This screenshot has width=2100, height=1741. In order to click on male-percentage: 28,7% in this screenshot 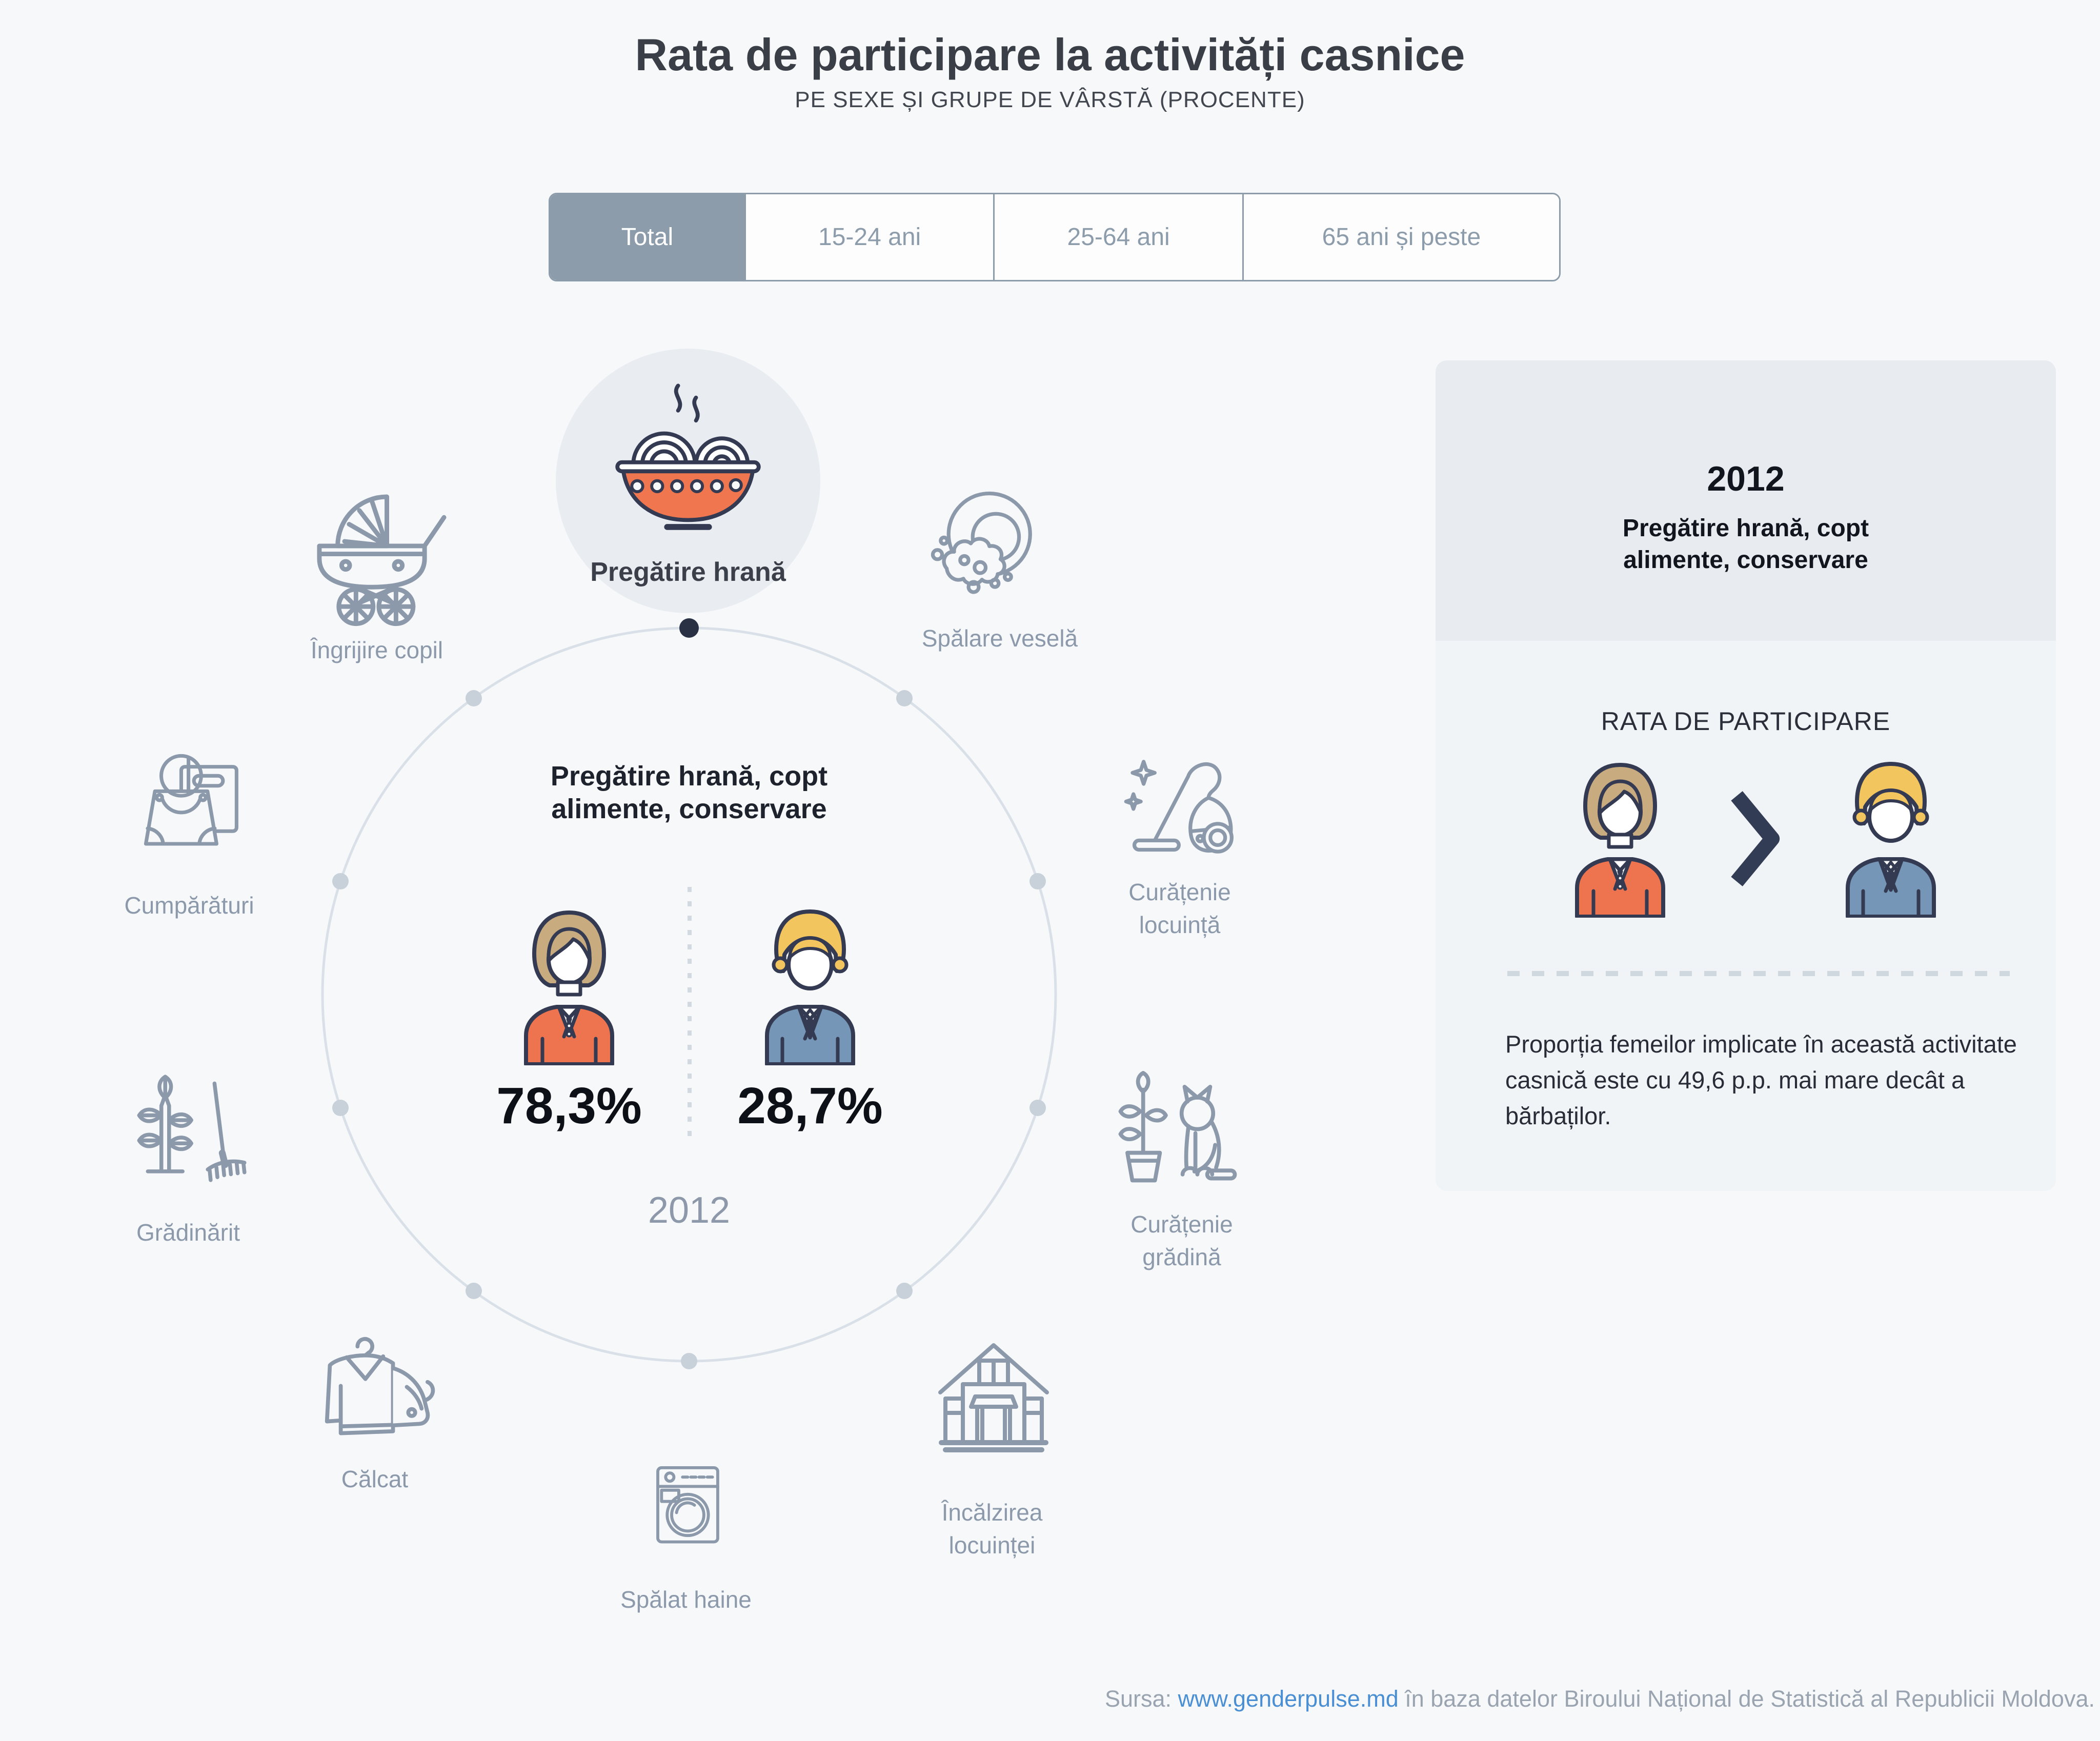, I will do `click(810, 1106)`.